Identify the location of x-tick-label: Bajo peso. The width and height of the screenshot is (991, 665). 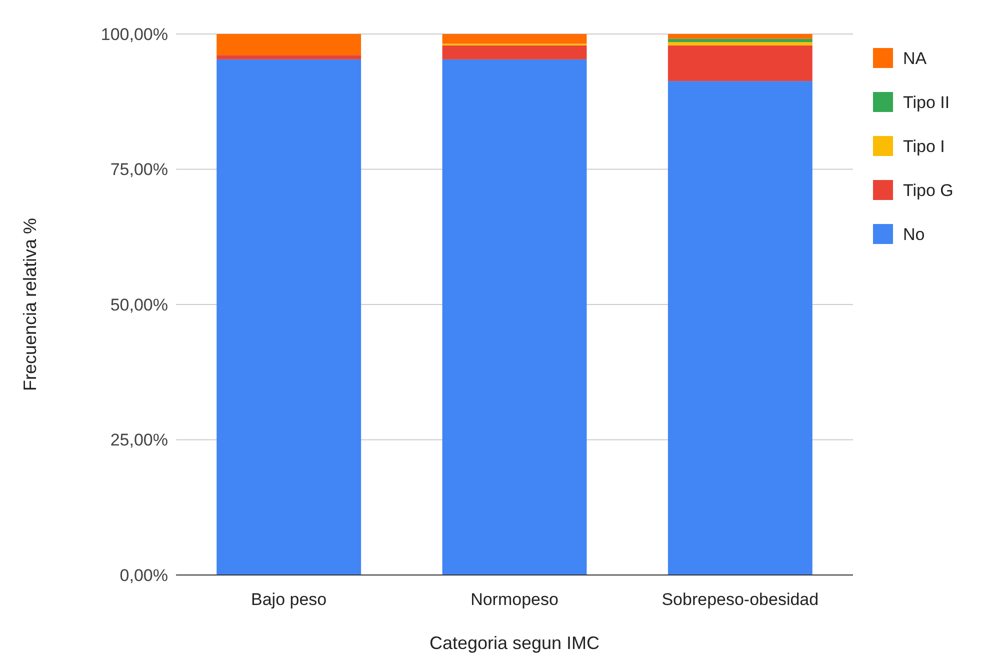
(289, 599).